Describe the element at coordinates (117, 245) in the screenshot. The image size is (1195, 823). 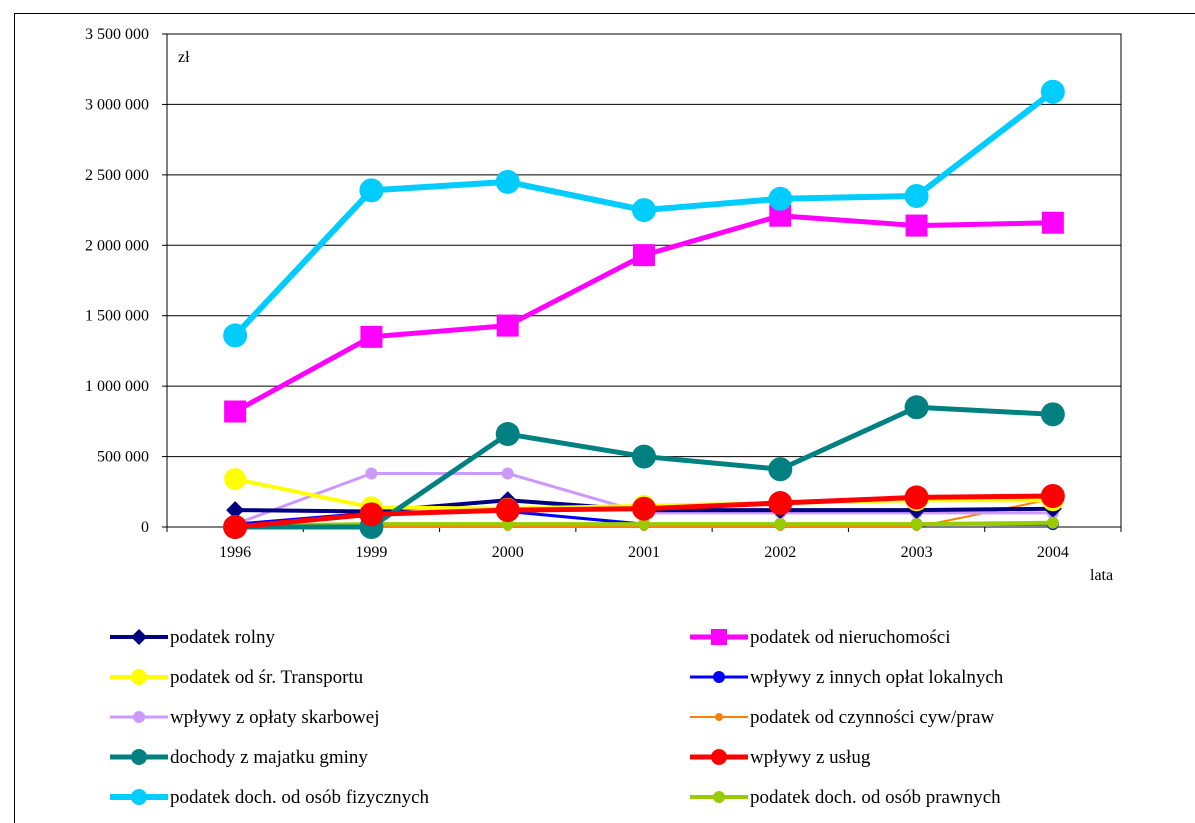
I see `y-tick-label: 2 000 000` at that location.